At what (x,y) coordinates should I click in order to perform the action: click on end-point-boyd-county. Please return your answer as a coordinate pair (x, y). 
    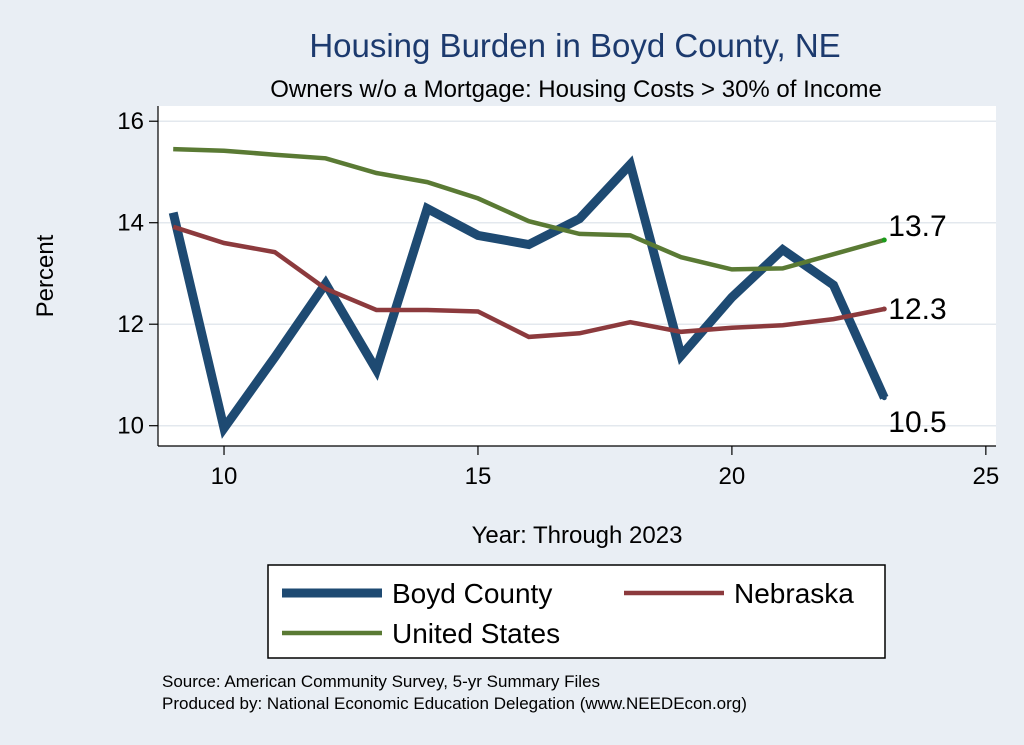
    Looking at the image, I should click on (884, 398).